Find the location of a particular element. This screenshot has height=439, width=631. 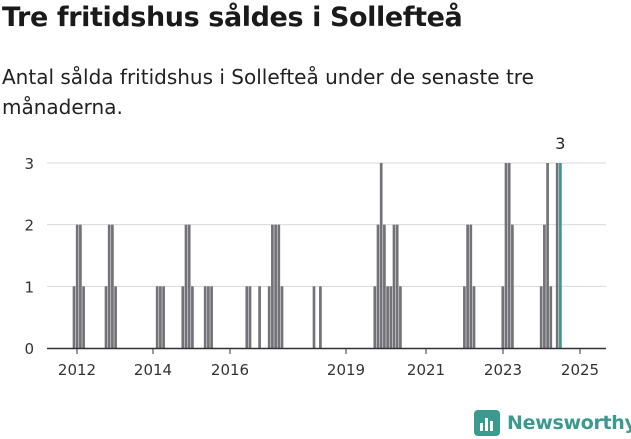

newsworthy-brand: Newsworthy is located at coordinates (552, 423).